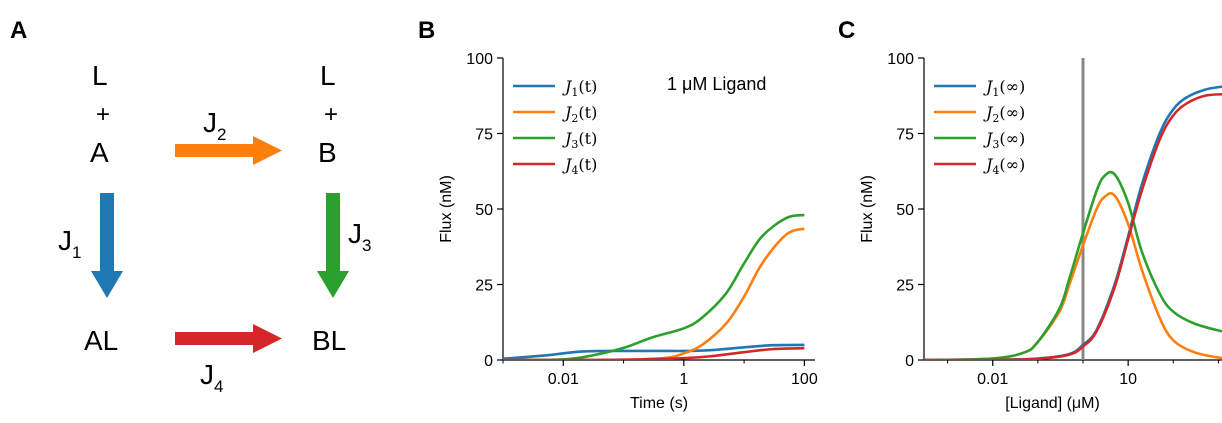 This screenshot has height=423, width=1222. What do you see at coordinates (1004, 166) in the screenshot?
I see `legend-label: J4(∞)` at bounding box center [1004, 166].